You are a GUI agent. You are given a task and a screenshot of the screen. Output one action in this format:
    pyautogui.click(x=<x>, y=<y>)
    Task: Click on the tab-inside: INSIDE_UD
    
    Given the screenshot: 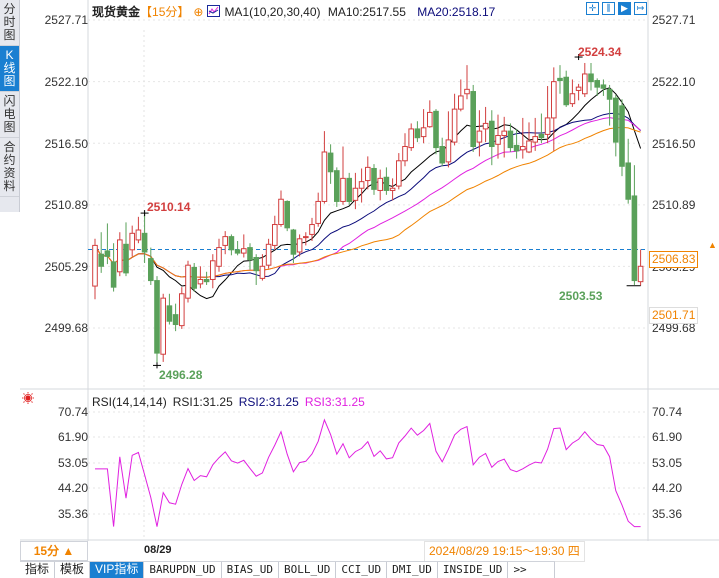 What is the action you would take?
    pyautogui.click(x=473, y=570)
    